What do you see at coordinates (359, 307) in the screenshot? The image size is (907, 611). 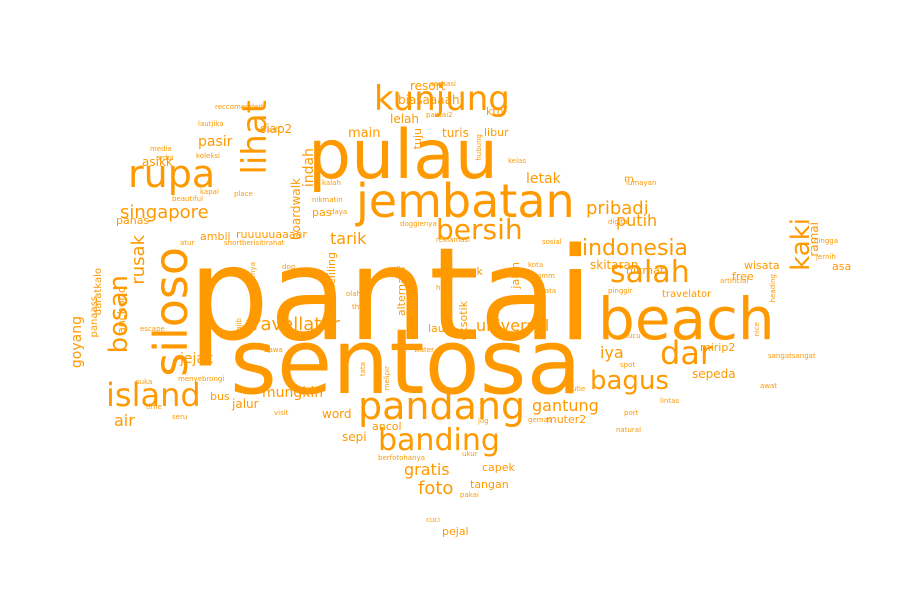 I see `word: thie` at bounding box center [359, 307].